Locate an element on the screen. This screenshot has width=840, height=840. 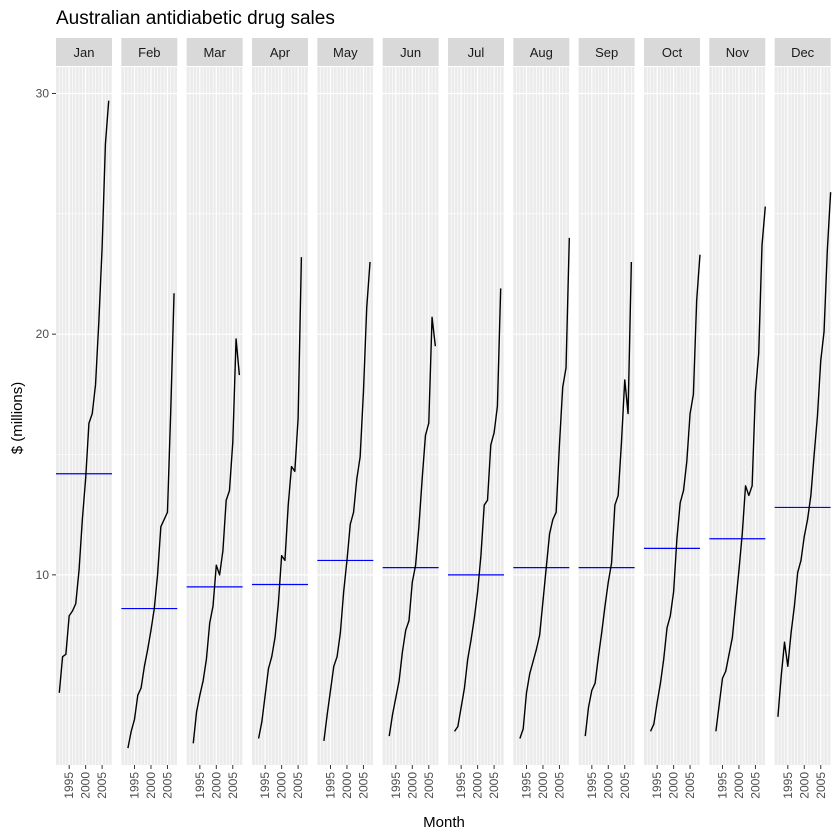
panel-jun: Jun 1995 2000 2005 is located at coordinates (410, 418).